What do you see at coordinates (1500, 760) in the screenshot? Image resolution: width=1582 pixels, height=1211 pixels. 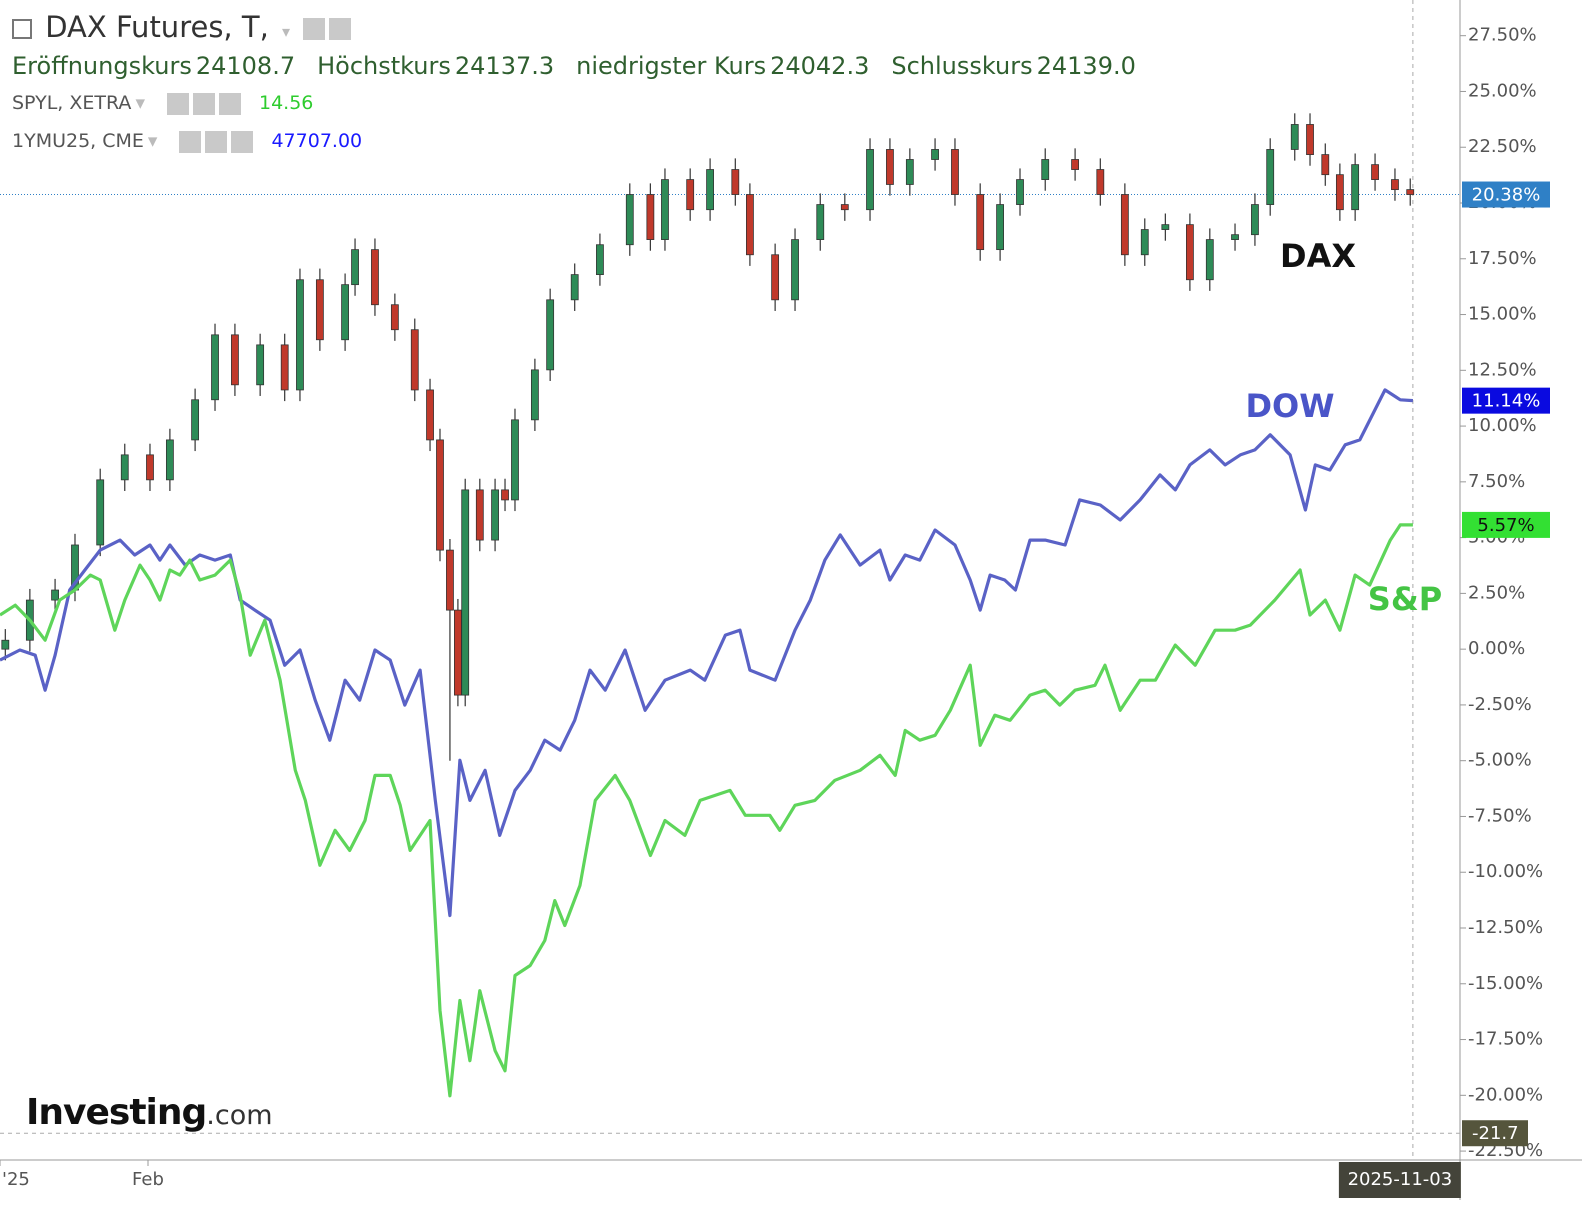 I see `y-tick-label: -5.00%` at bounding box center [1500, 760].